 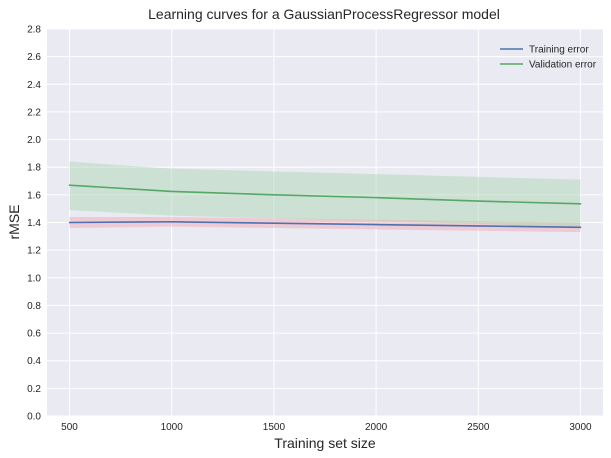 I want to click on x-axis-ticks: 500 1000 1500 2000 2500 3000, so click(x=326, y=427).